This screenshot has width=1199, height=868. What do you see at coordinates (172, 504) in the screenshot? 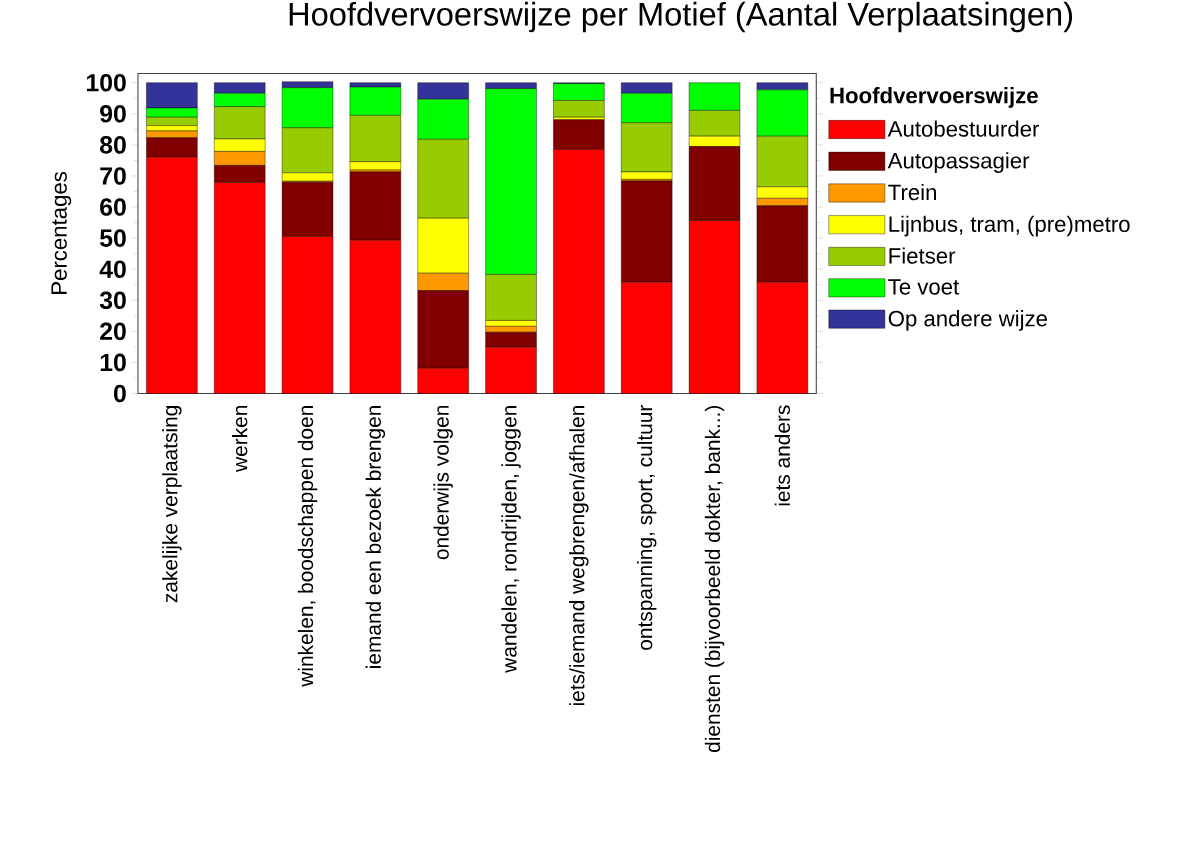
I see `x-tick-label: zakelijke verplaatsing` at bounding box center [172, 504].